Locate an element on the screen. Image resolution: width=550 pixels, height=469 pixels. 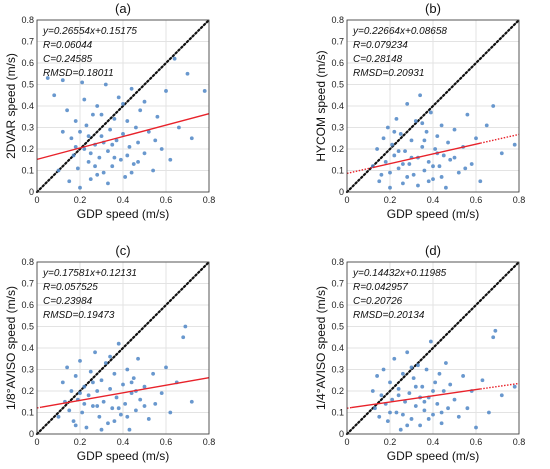
stats-annotation: y=0.17581x+0.12131 is located at coordinates (89, 273).